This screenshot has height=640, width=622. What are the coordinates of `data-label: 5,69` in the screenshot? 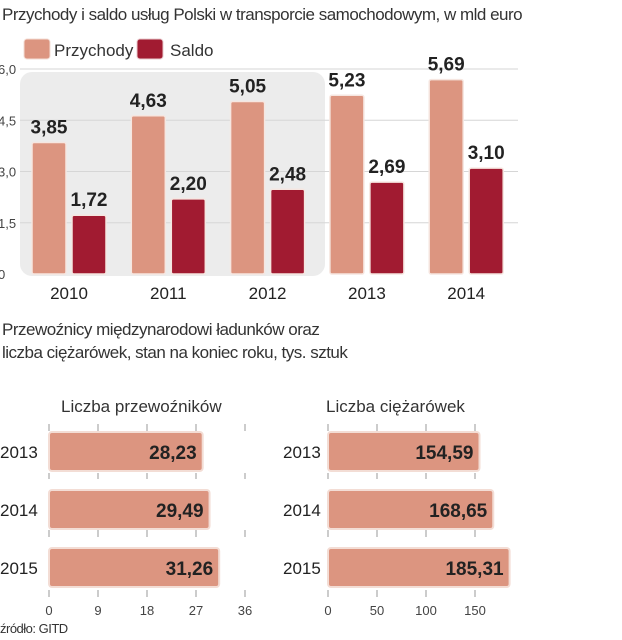 It's located at (446, 65).